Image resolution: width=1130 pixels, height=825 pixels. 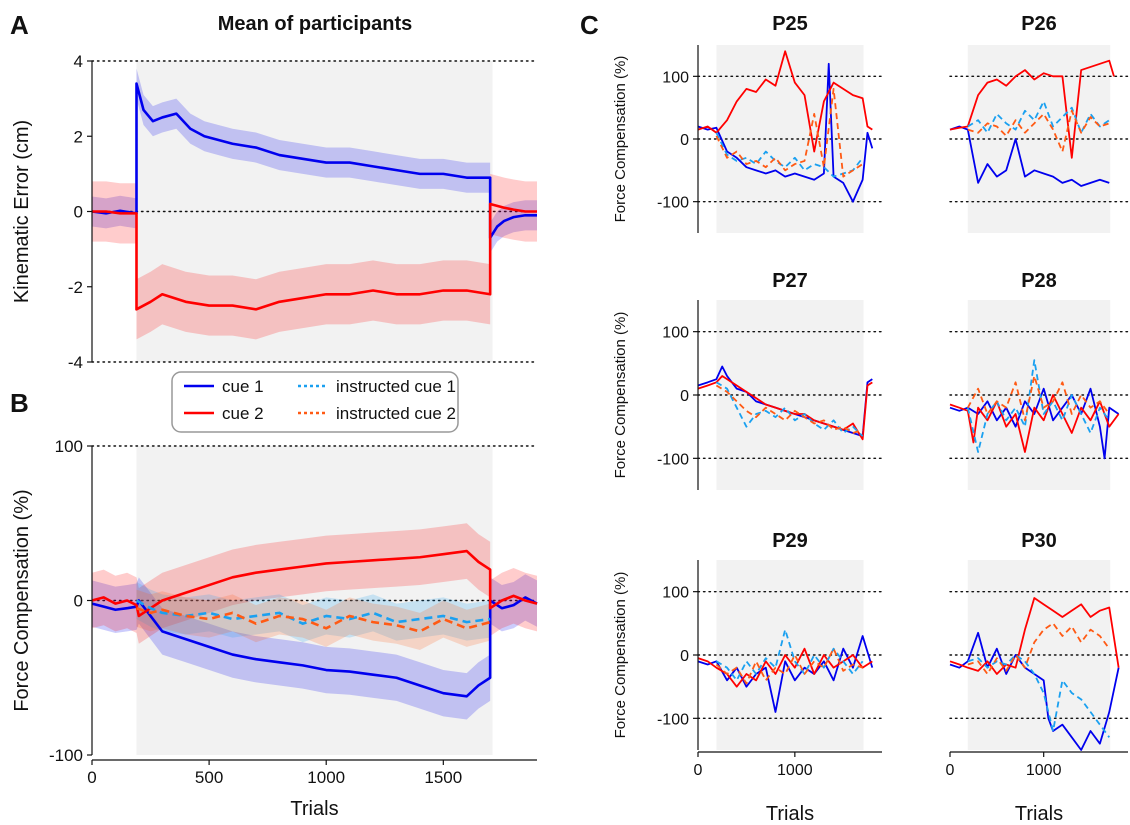 I want to click on chart-title: P27, so click(x=790, y=281).